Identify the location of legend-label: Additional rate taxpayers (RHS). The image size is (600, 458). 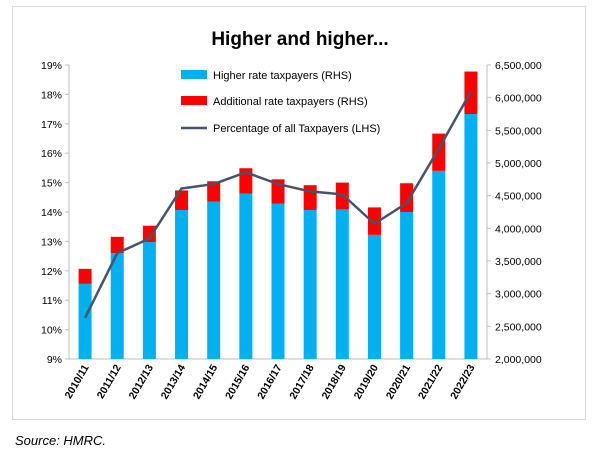
(290, 102).